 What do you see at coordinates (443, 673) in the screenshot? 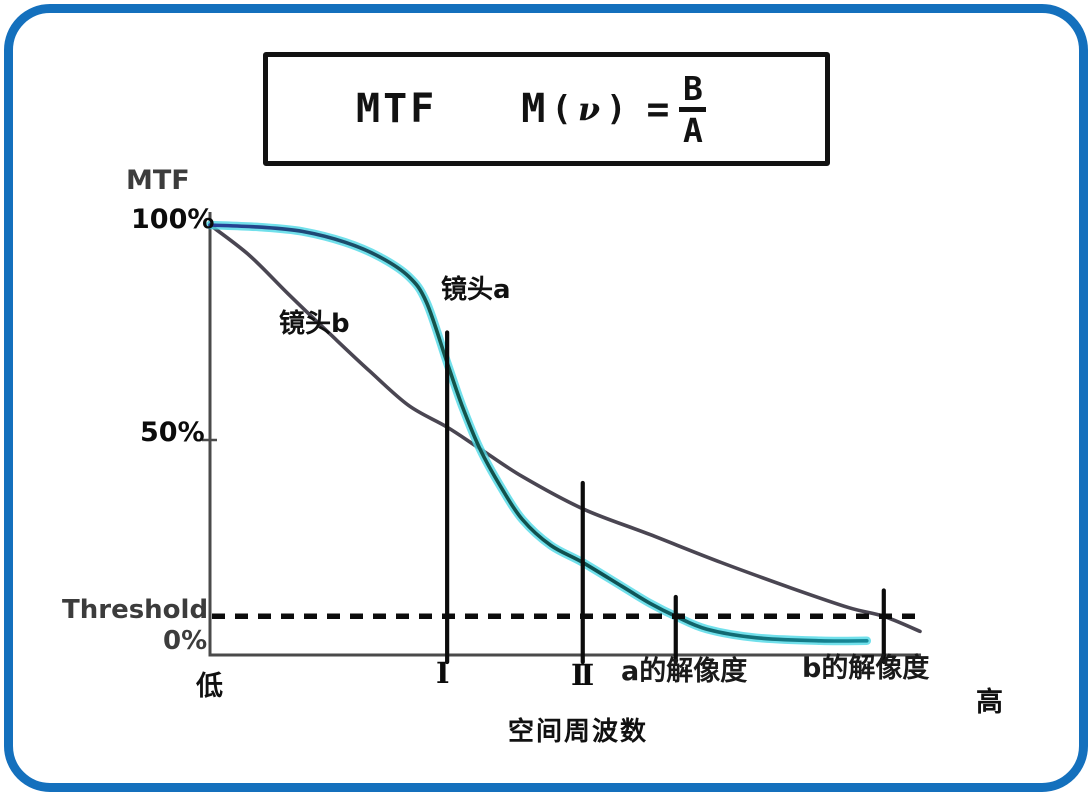
I see `marker-1-label: I` at bounding box center [443, 673].